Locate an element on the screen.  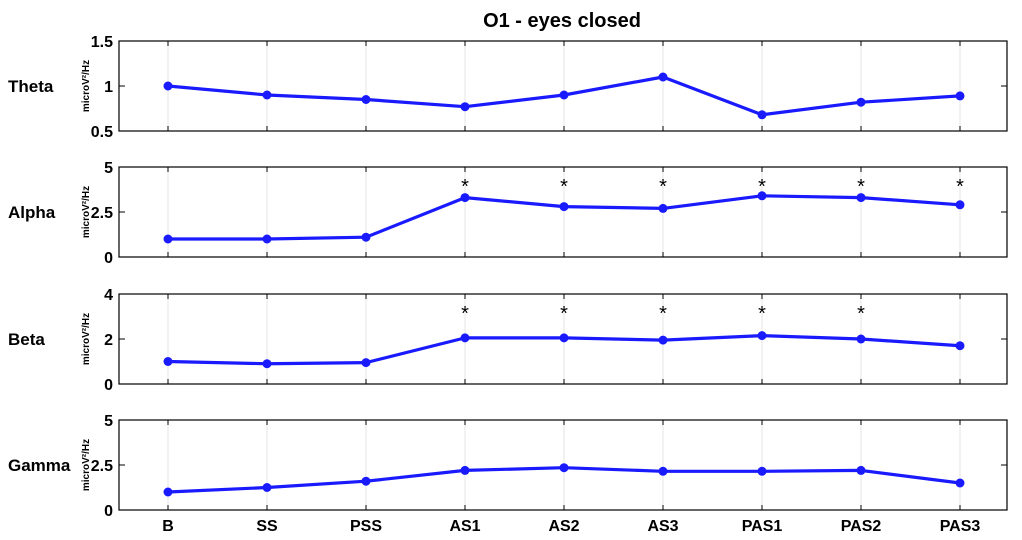
x-tick-label: SS is located at coordinates (267, 526).